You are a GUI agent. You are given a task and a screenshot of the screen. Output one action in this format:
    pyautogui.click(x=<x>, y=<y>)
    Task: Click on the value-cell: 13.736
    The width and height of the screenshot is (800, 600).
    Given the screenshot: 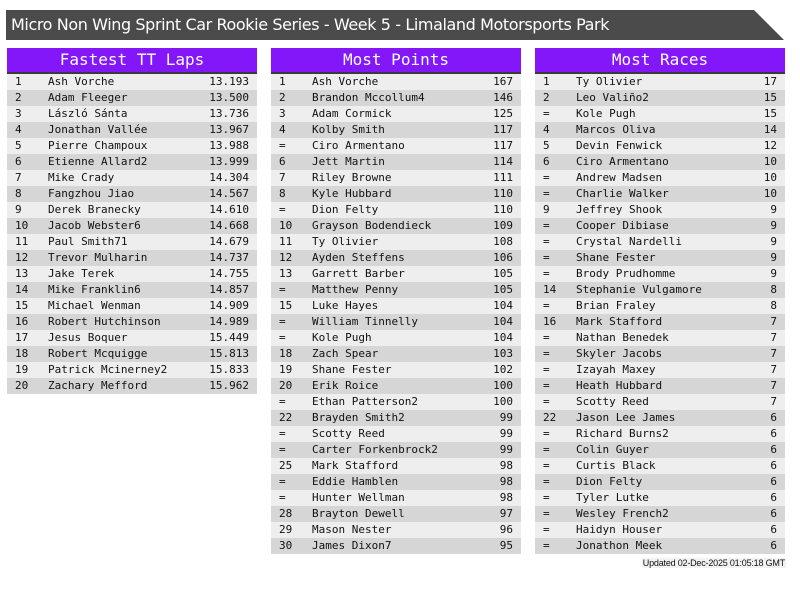 What is the action you would take?
    pyautogui.click(x=229, y=113)
    